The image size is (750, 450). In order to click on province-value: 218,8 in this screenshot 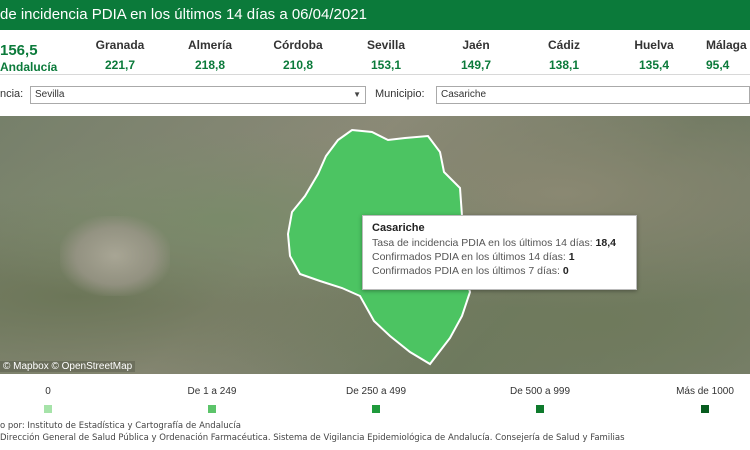, I will do `click(210, 65)`.